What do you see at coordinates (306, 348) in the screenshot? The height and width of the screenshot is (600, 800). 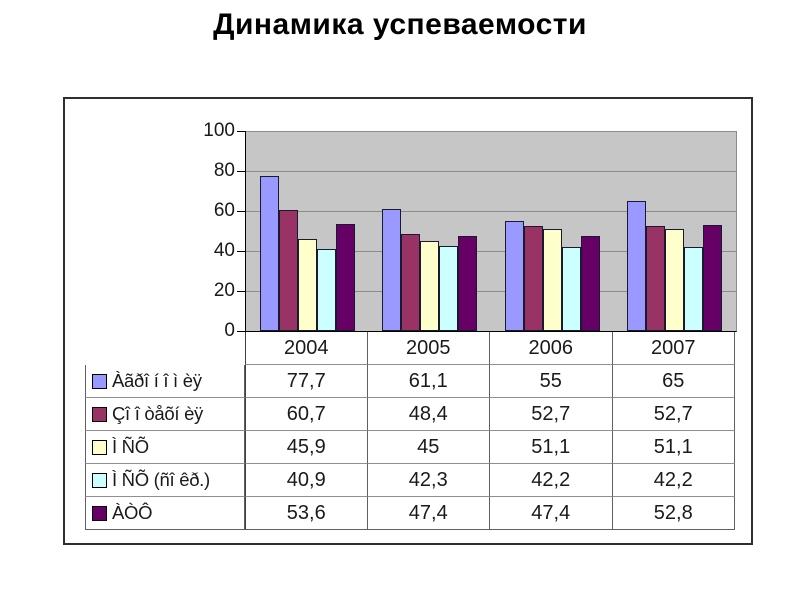 I see `category-header-2004: 2004` at bounding box center [306, 348].